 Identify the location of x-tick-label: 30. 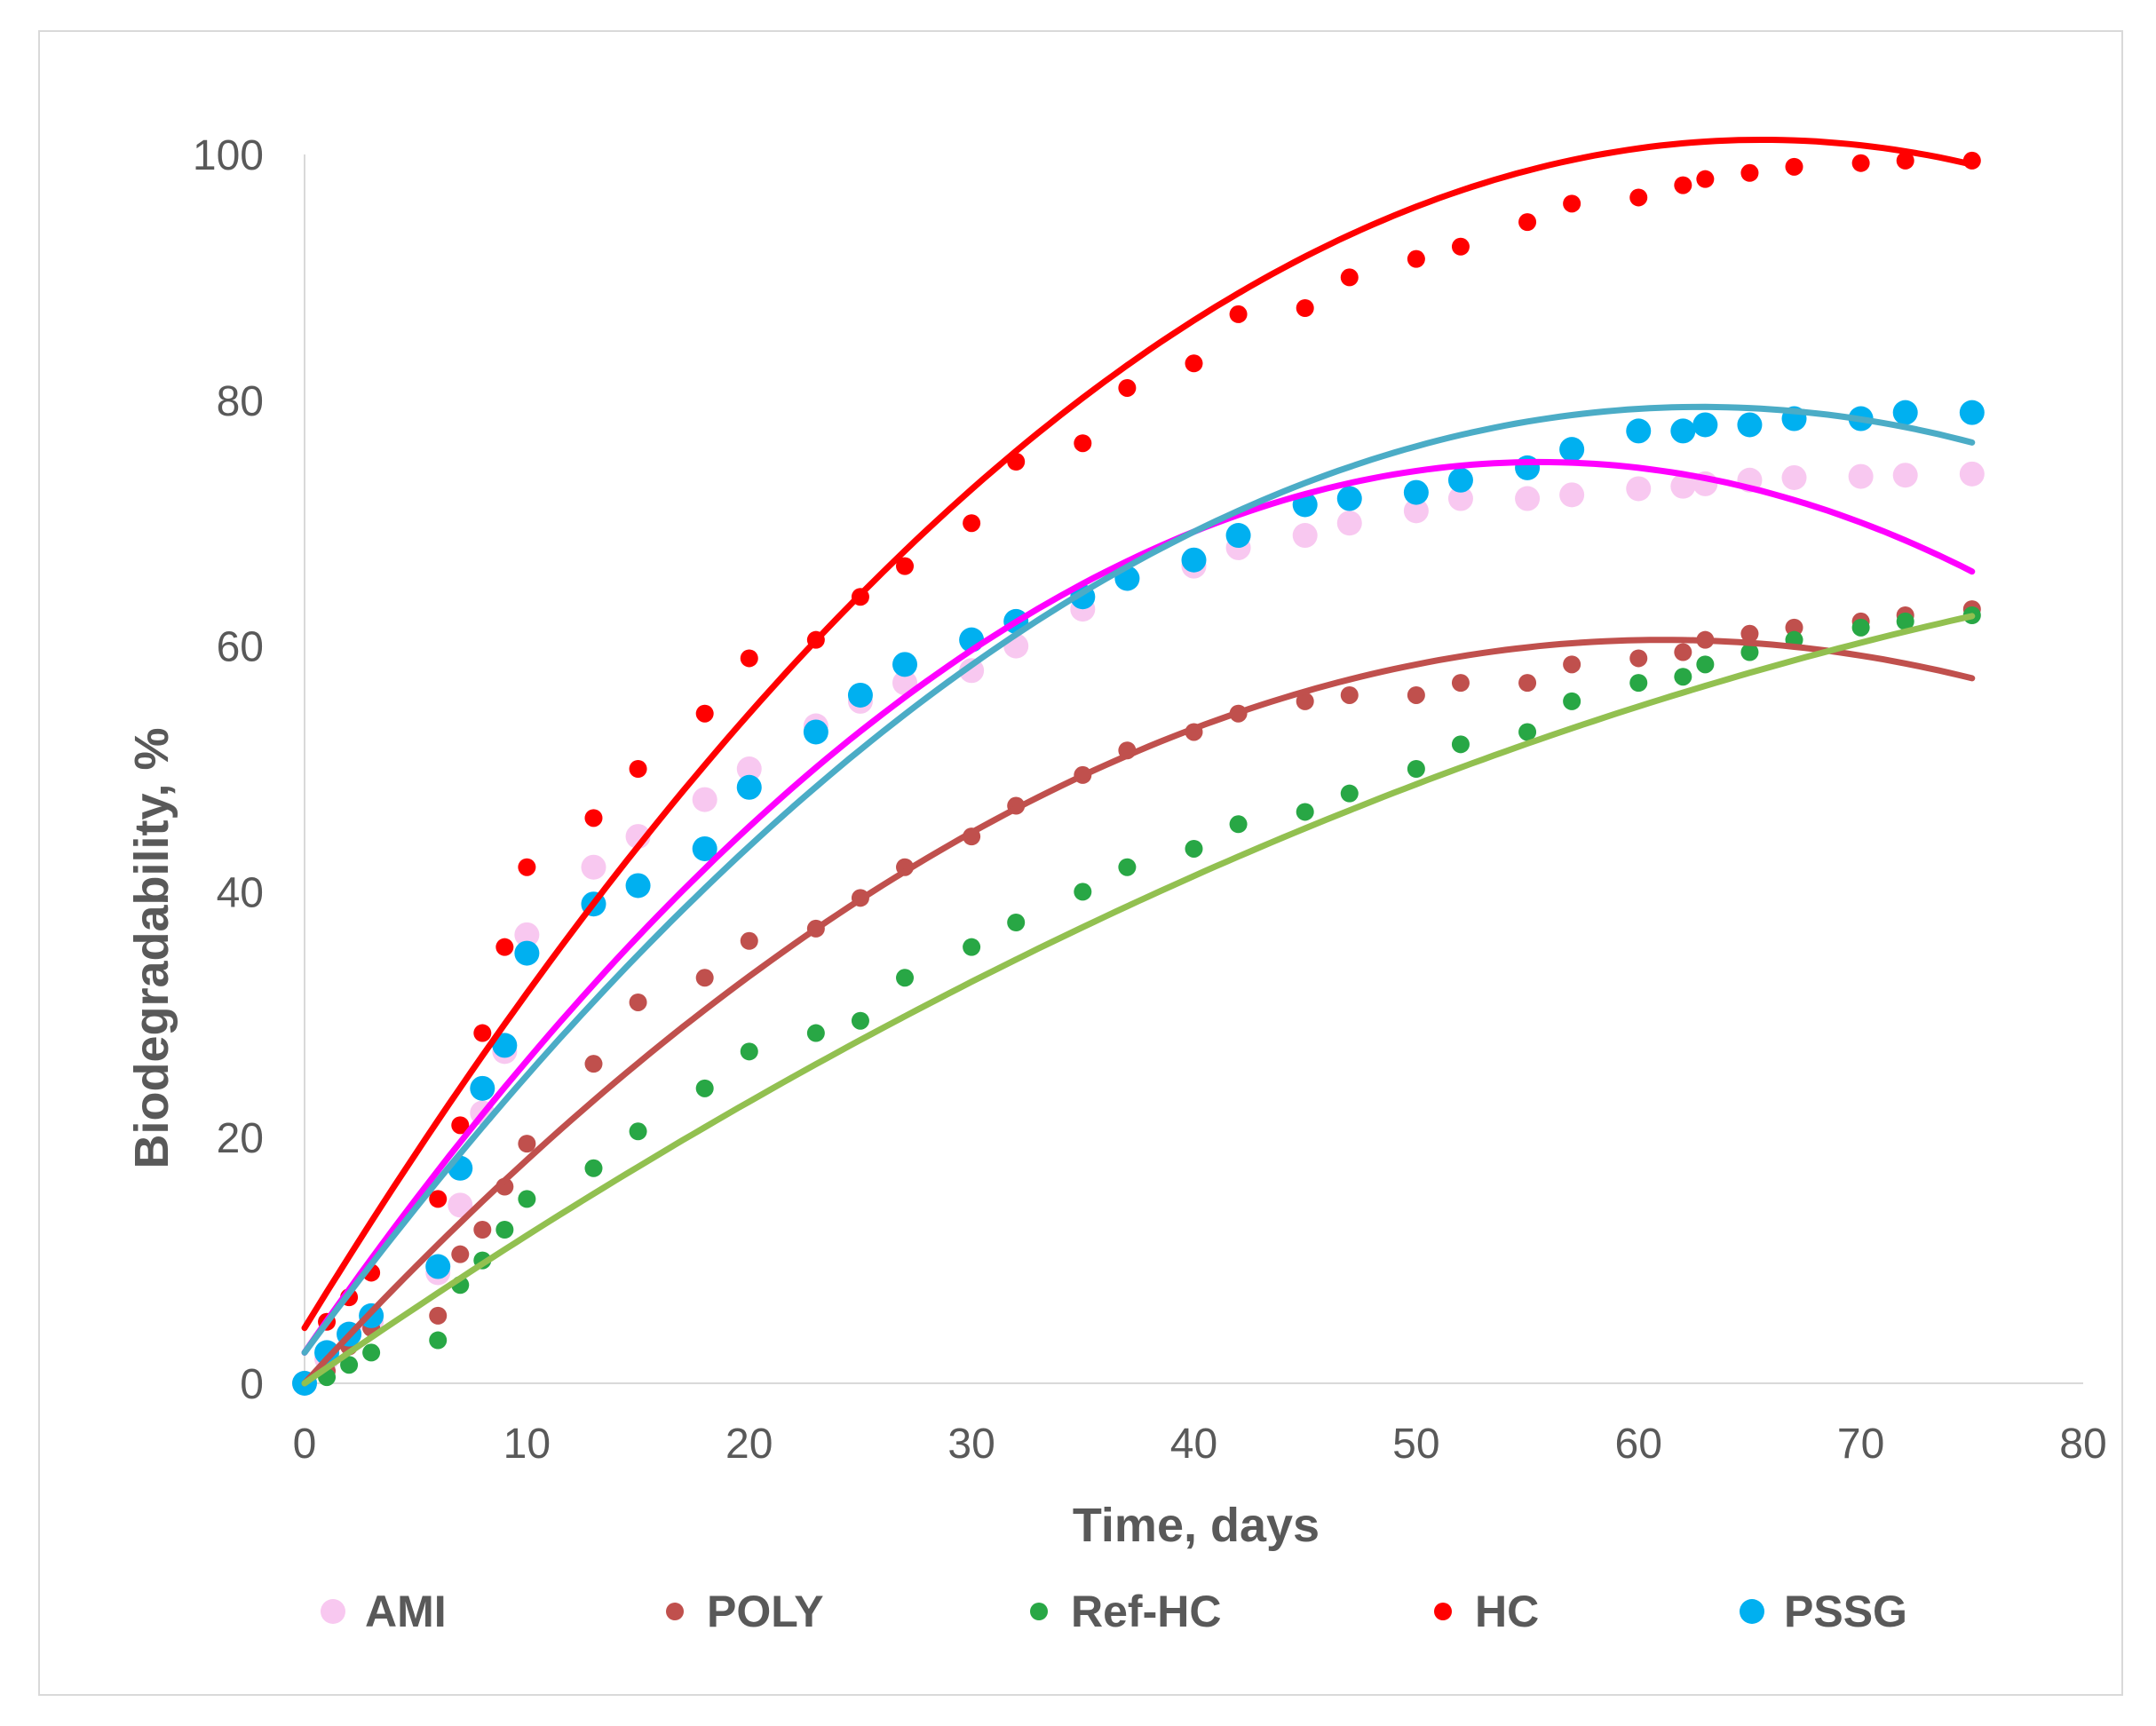
(971, 1444).